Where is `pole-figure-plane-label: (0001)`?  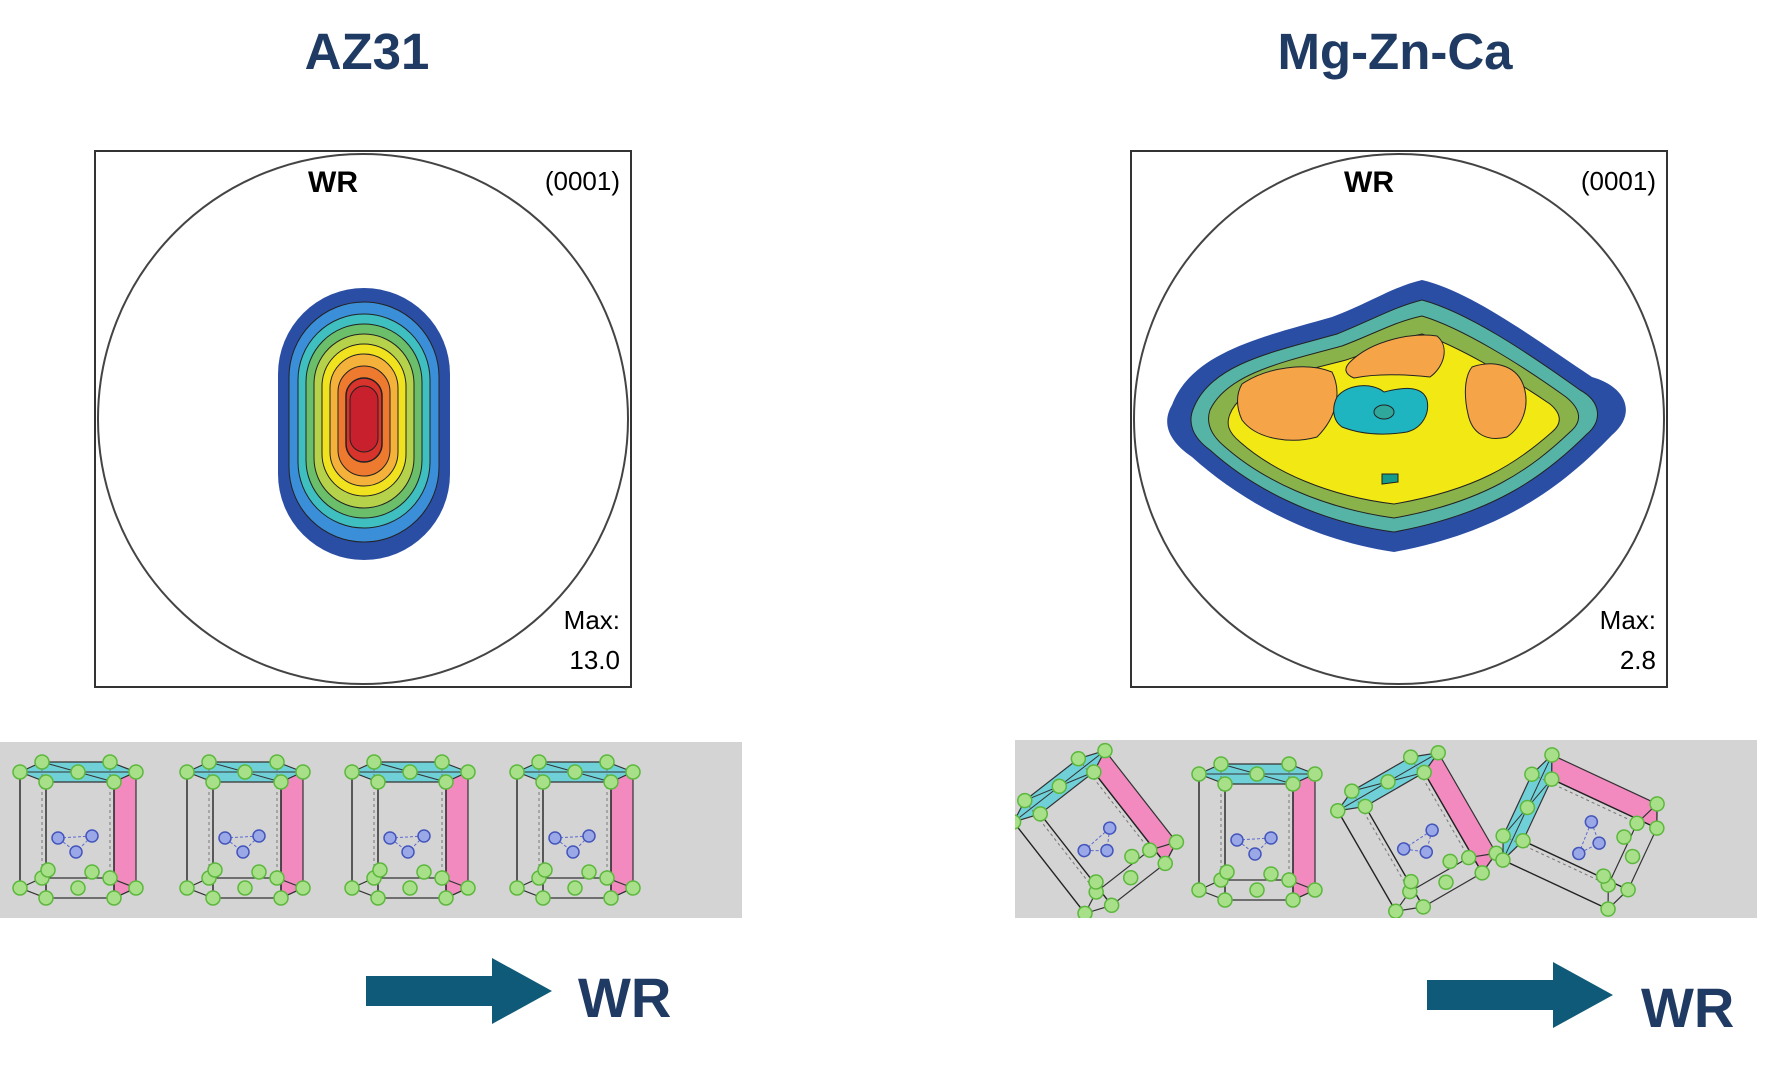
pole-figure-plane-label: (0001) is located at coordinates (1618, 181).